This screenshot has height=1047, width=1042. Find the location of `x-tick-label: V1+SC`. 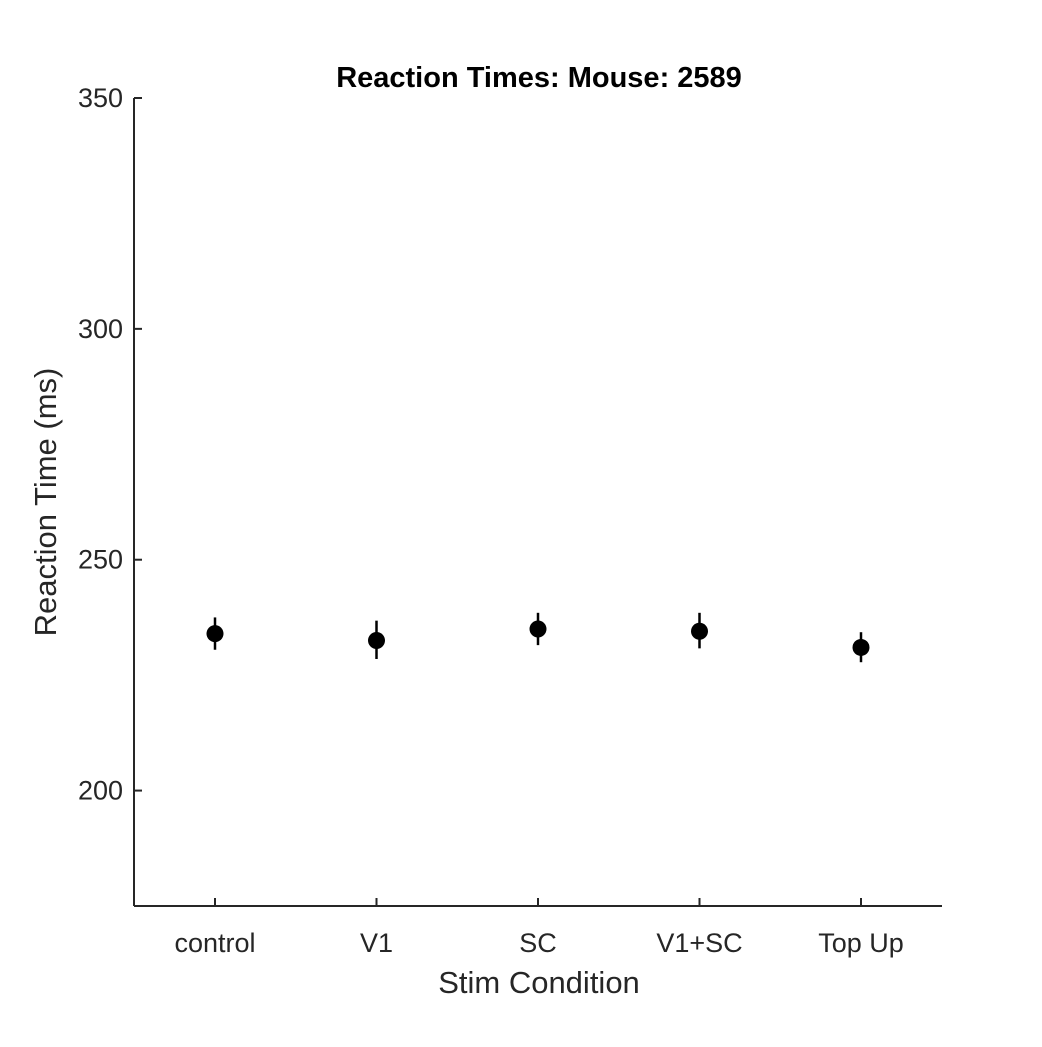

x-tick-label: V1+SC is located at coordinates (699, 943).